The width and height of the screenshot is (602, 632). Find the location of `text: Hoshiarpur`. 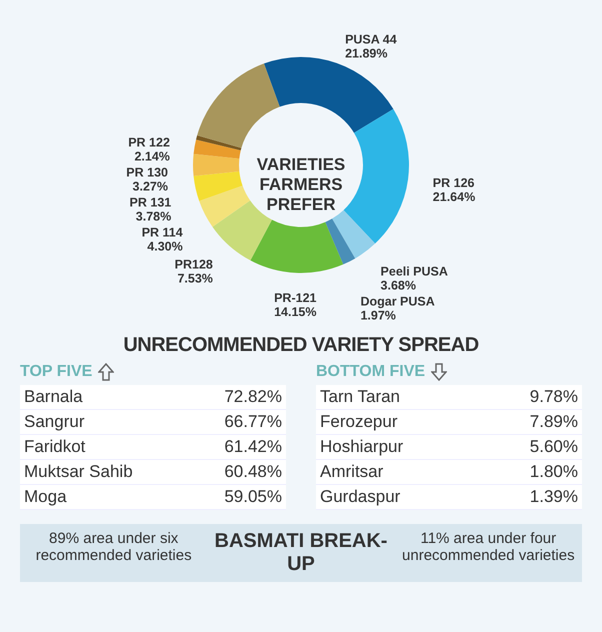

text: Hoshiarpur is located at coordinates (362, 447).